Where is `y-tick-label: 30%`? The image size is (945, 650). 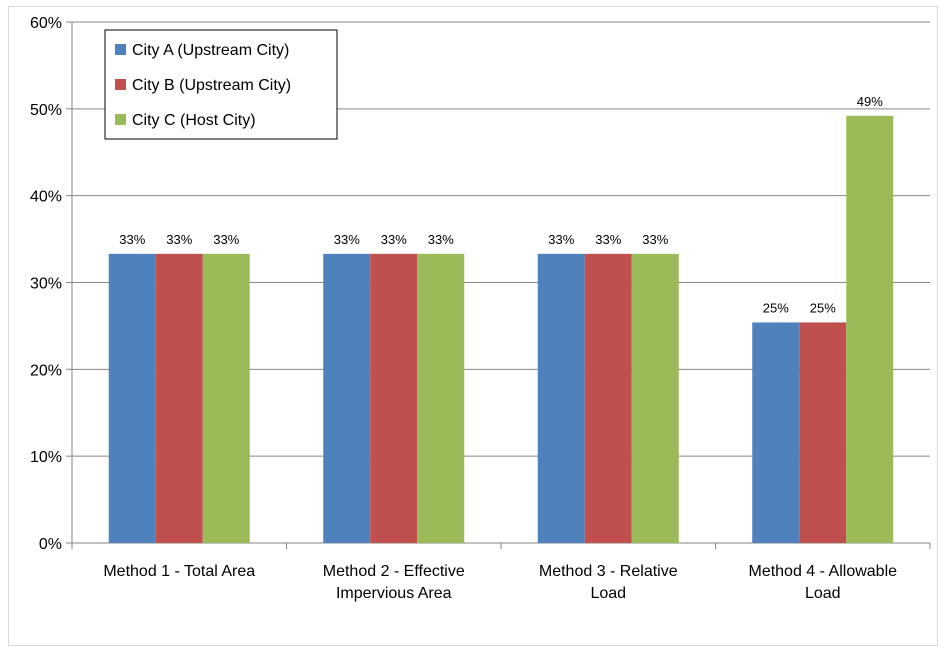
y-tick-label: 30% is located at coordinates (46, 284).